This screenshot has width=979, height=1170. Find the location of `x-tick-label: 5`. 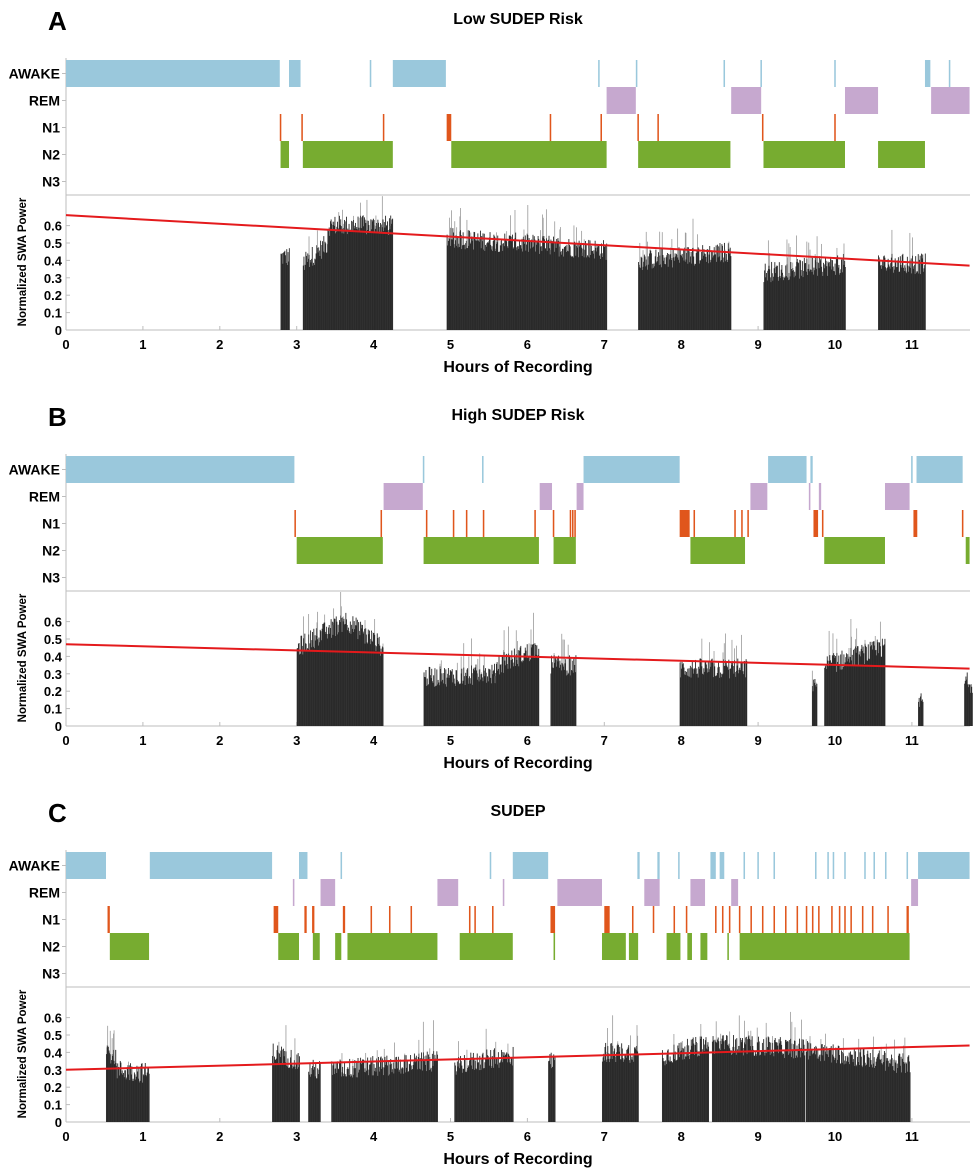

x-tick-label: 5 is located at coordinates (450, 344).